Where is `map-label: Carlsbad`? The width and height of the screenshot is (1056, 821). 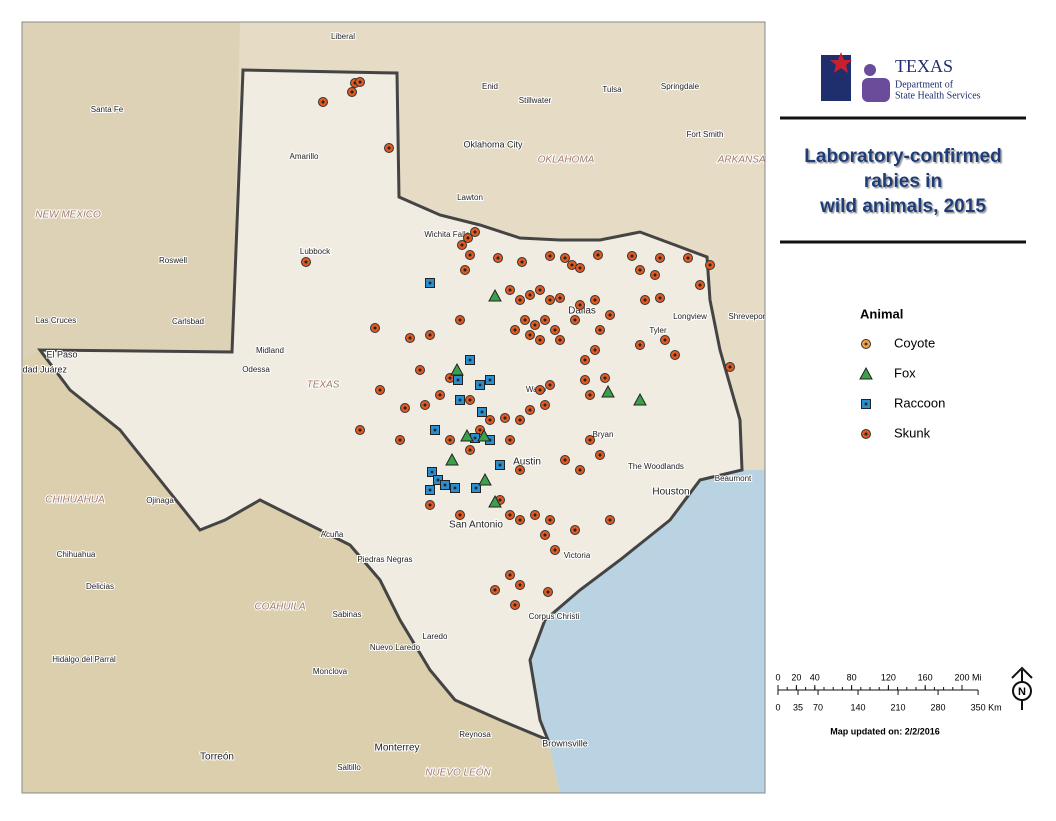 map-label: Carlsbad is located at coordinates (188, 321).